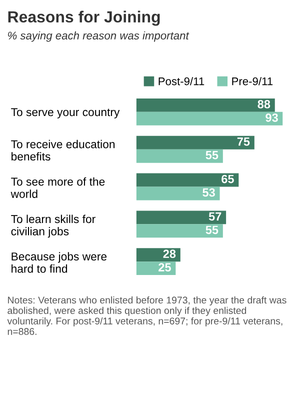 This screenshot has height=406, width=290. I want to click on chart-title: Reasons for Joining, so click(84, 18).